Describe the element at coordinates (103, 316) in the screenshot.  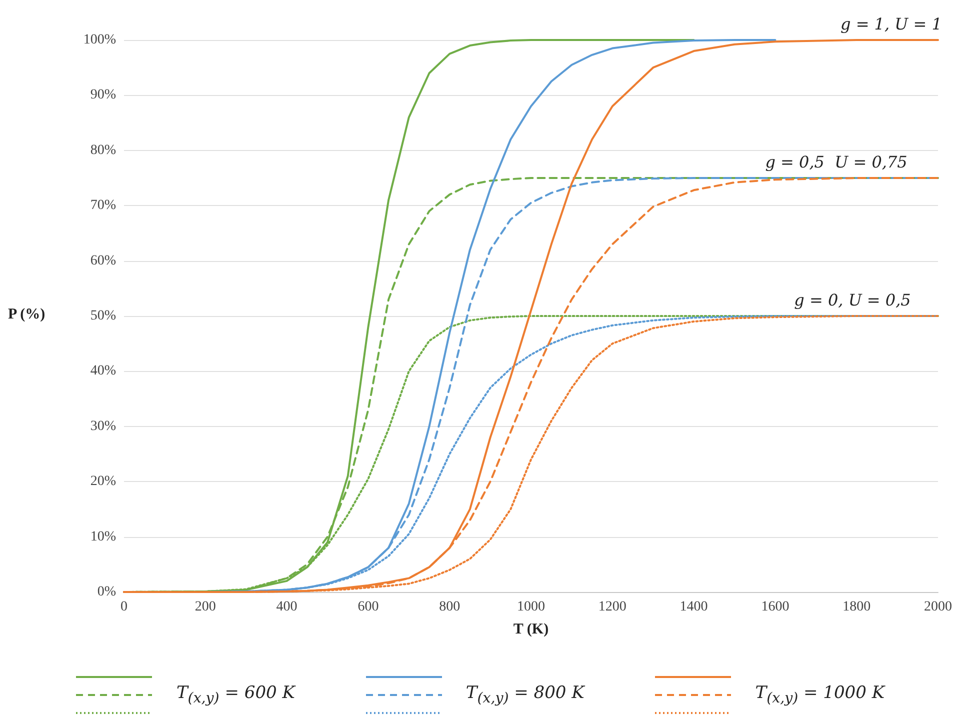
I see `y-tick-label: 50%` at that location.